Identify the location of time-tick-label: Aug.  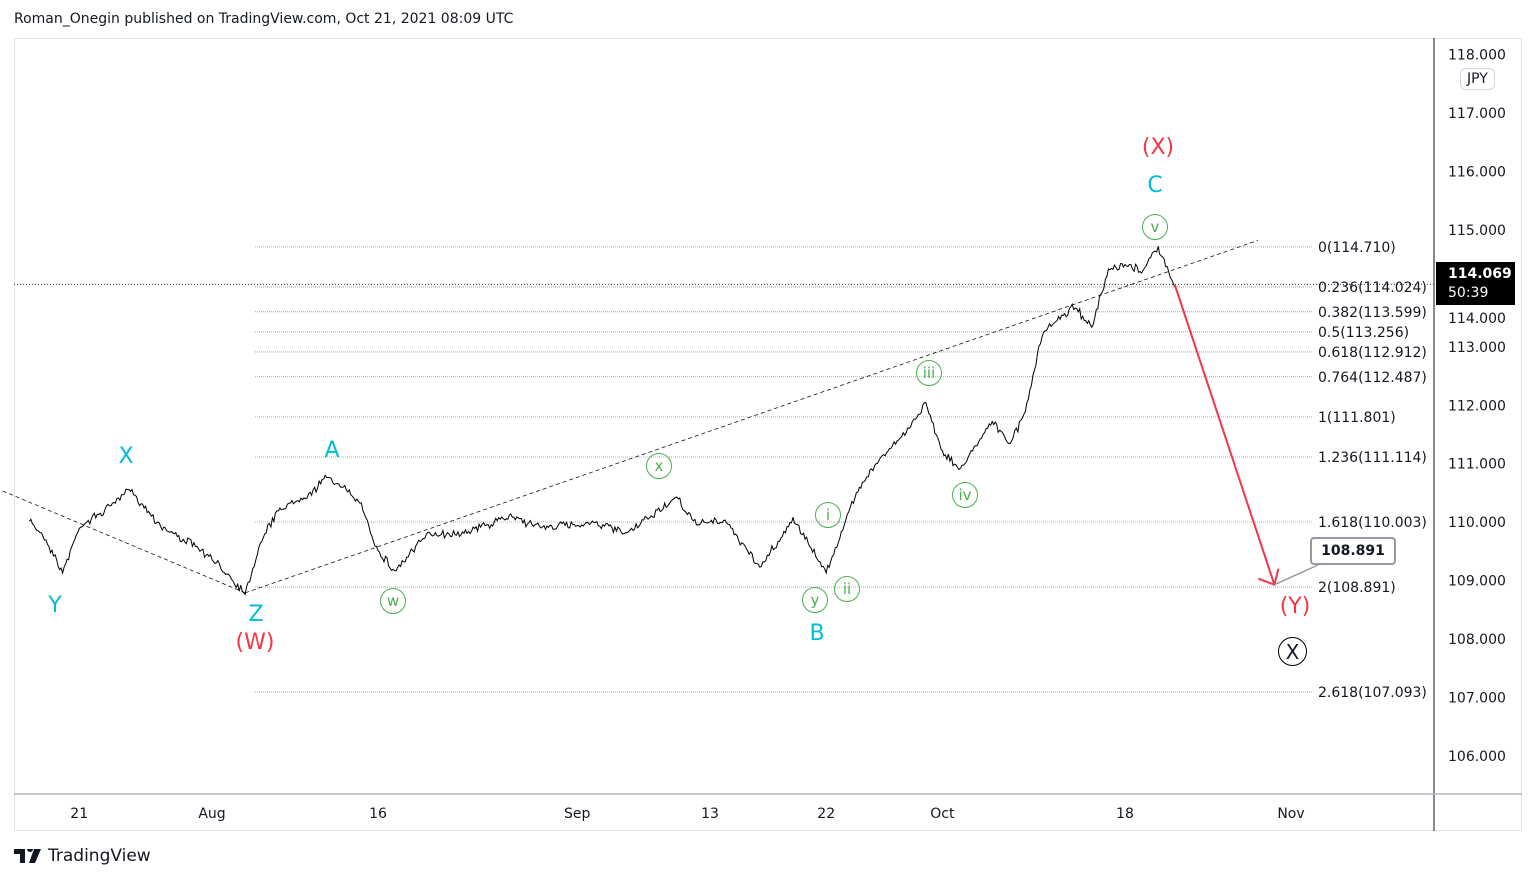
(211, 814).